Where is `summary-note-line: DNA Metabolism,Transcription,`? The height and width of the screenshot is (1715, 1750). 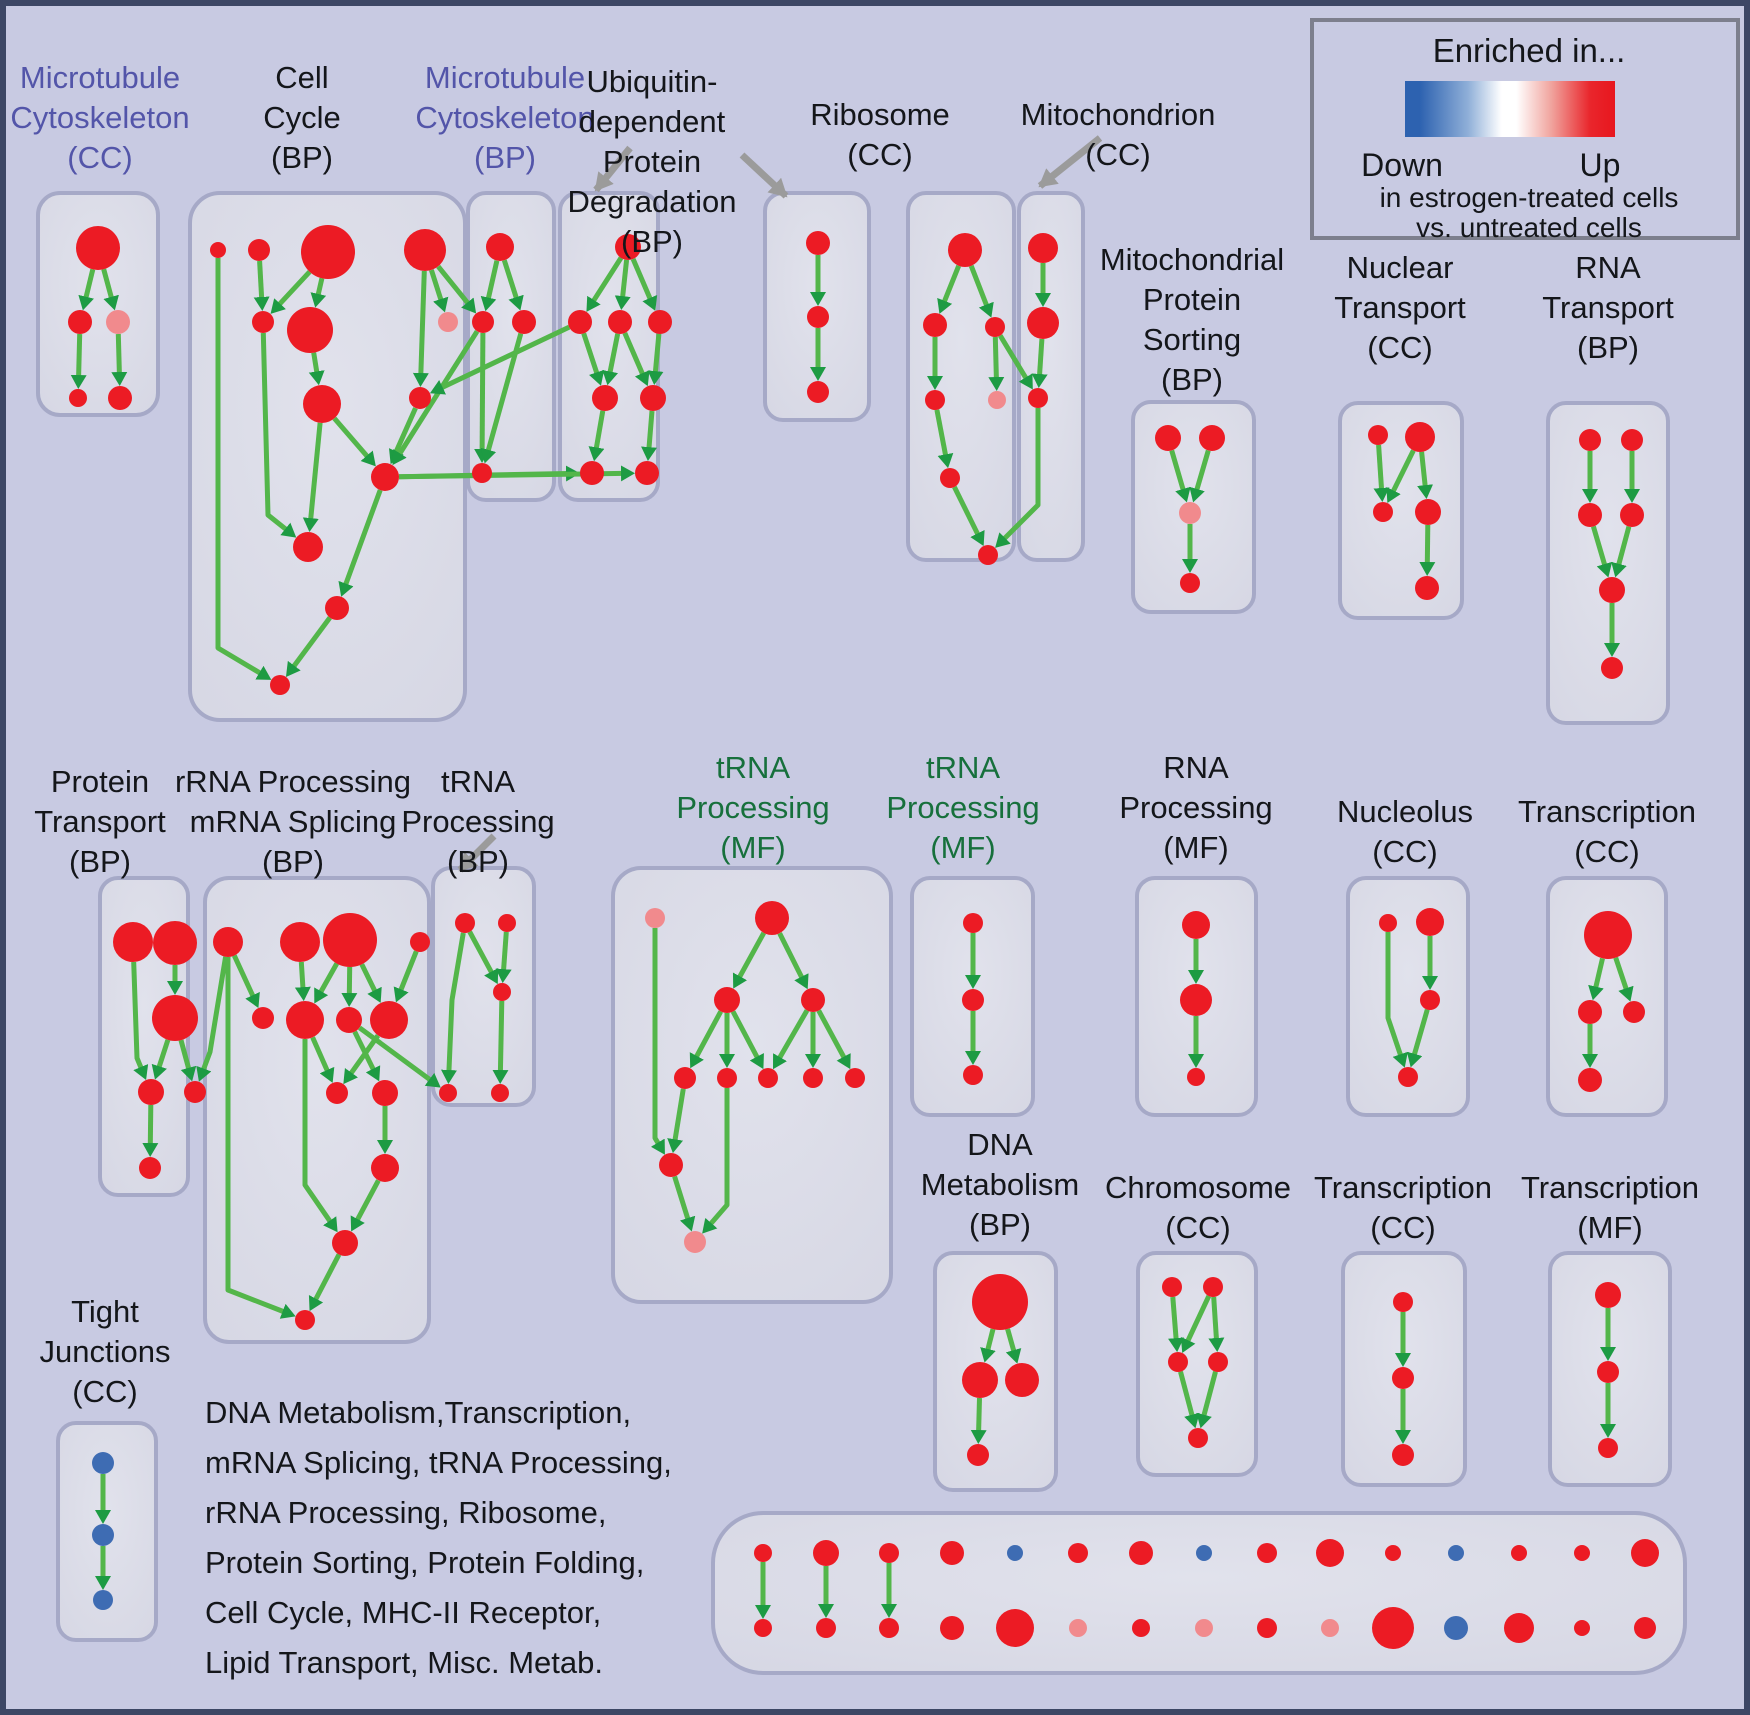
summary-note-line: DNA Metabolism,Transcription, is located at coordinates (418, 1412).